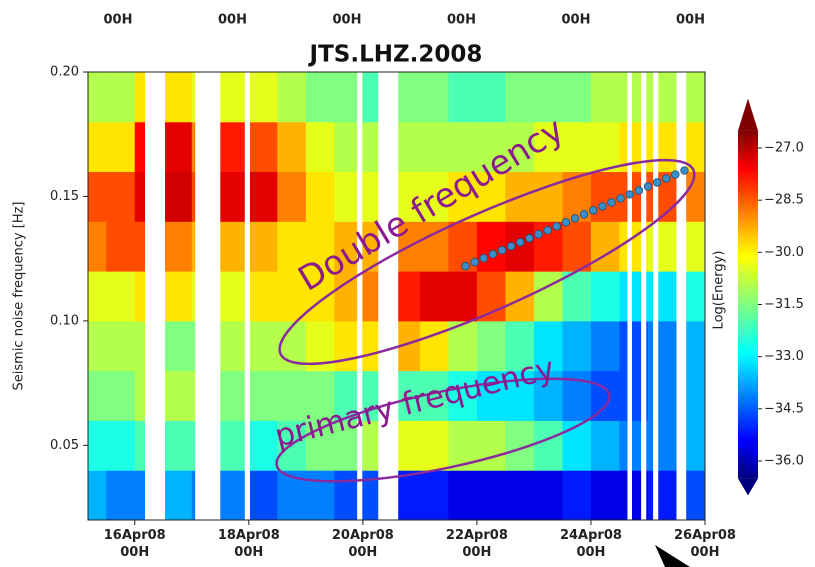  What do you see at coordinates (395, 55) in the screenshot?
I see `chart-title: JTS.LHZ.2008` at bounding box center [395, 55].